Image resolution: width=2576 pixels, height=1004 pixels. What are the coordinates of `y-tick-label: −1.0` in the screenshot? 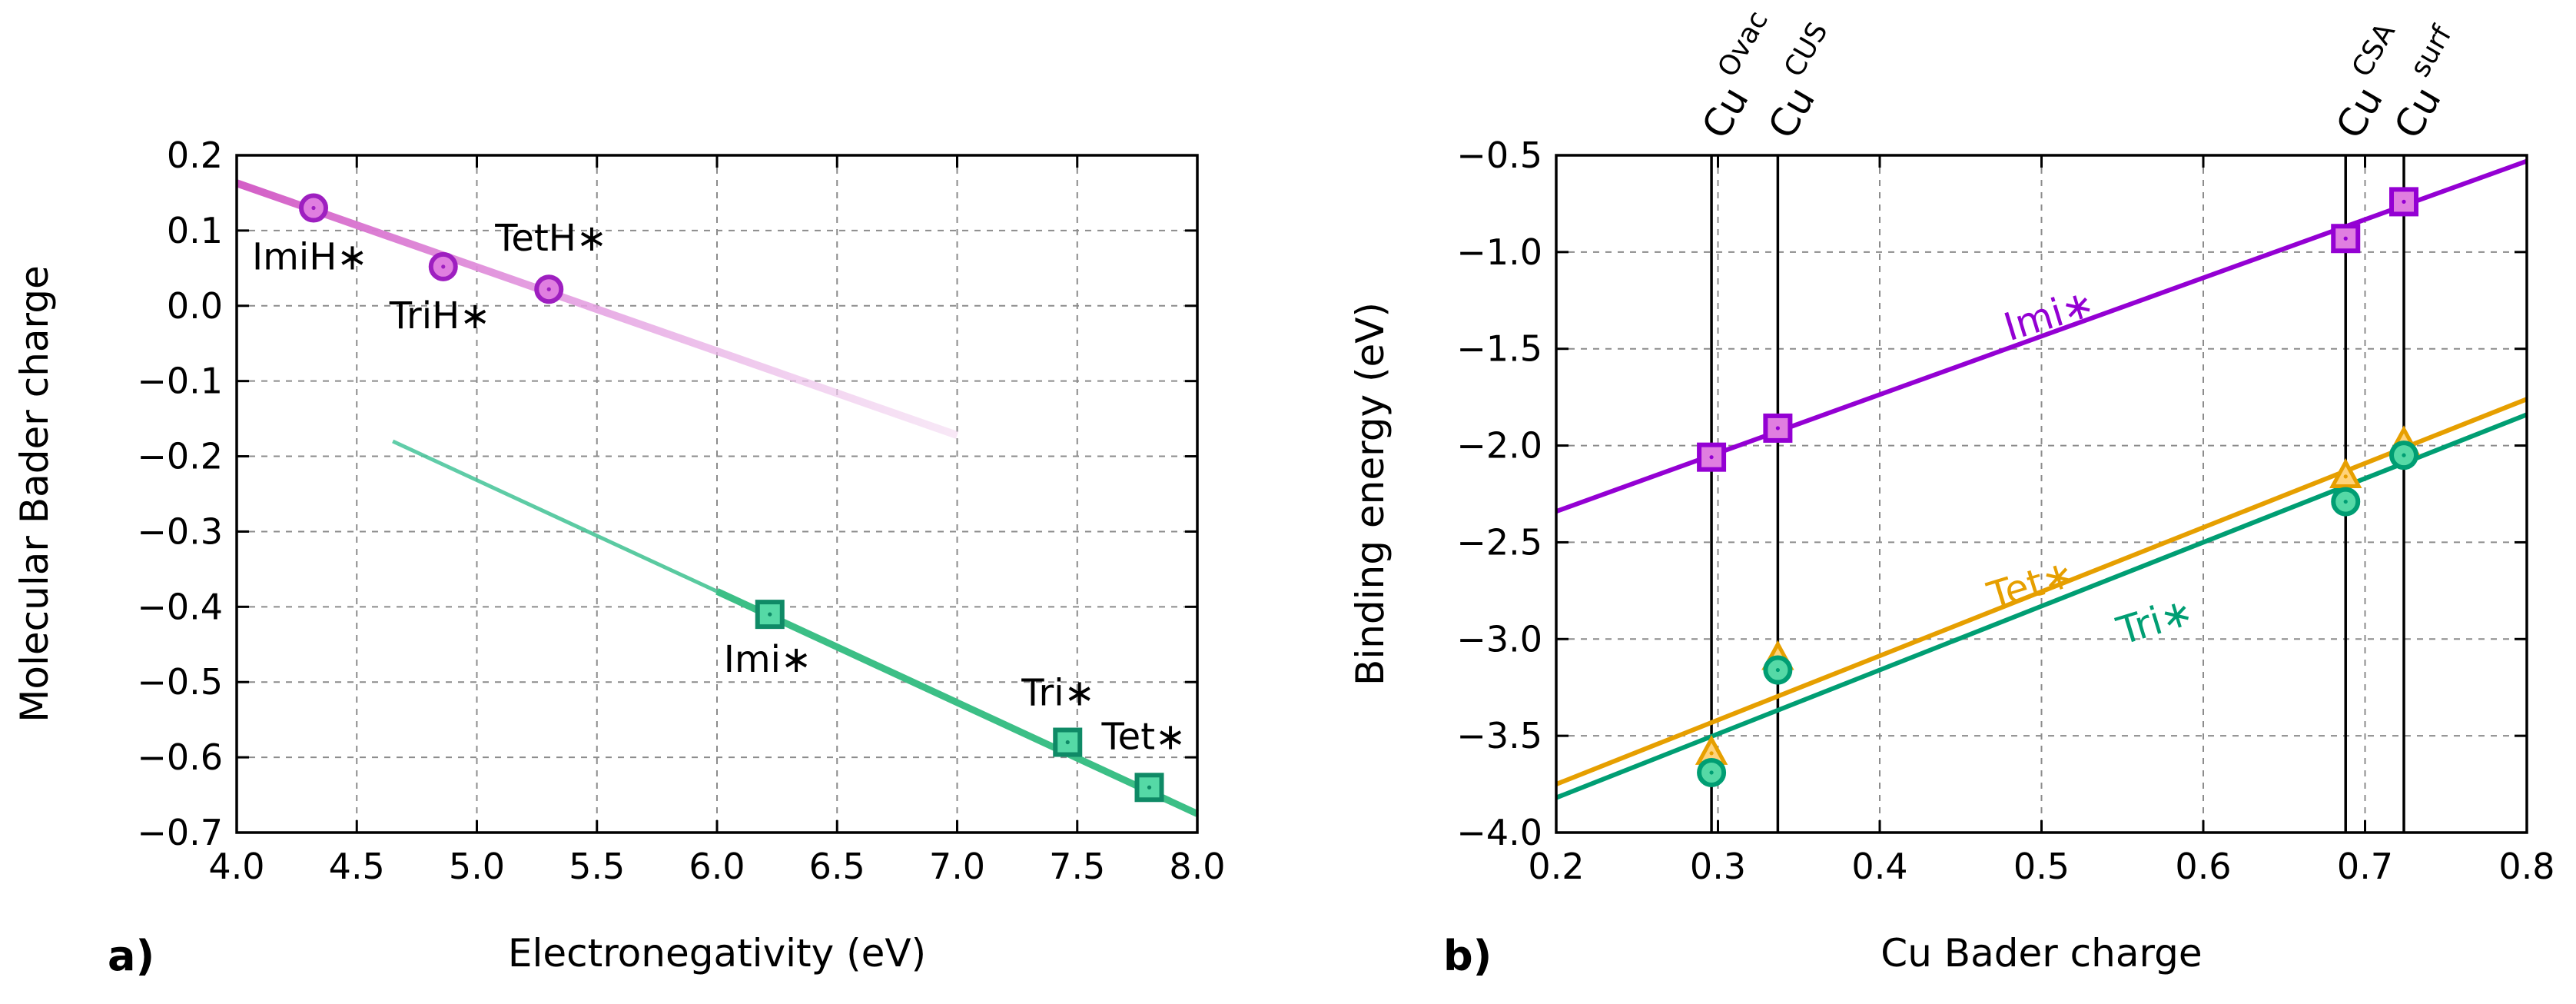 It's located at (1499, 252).